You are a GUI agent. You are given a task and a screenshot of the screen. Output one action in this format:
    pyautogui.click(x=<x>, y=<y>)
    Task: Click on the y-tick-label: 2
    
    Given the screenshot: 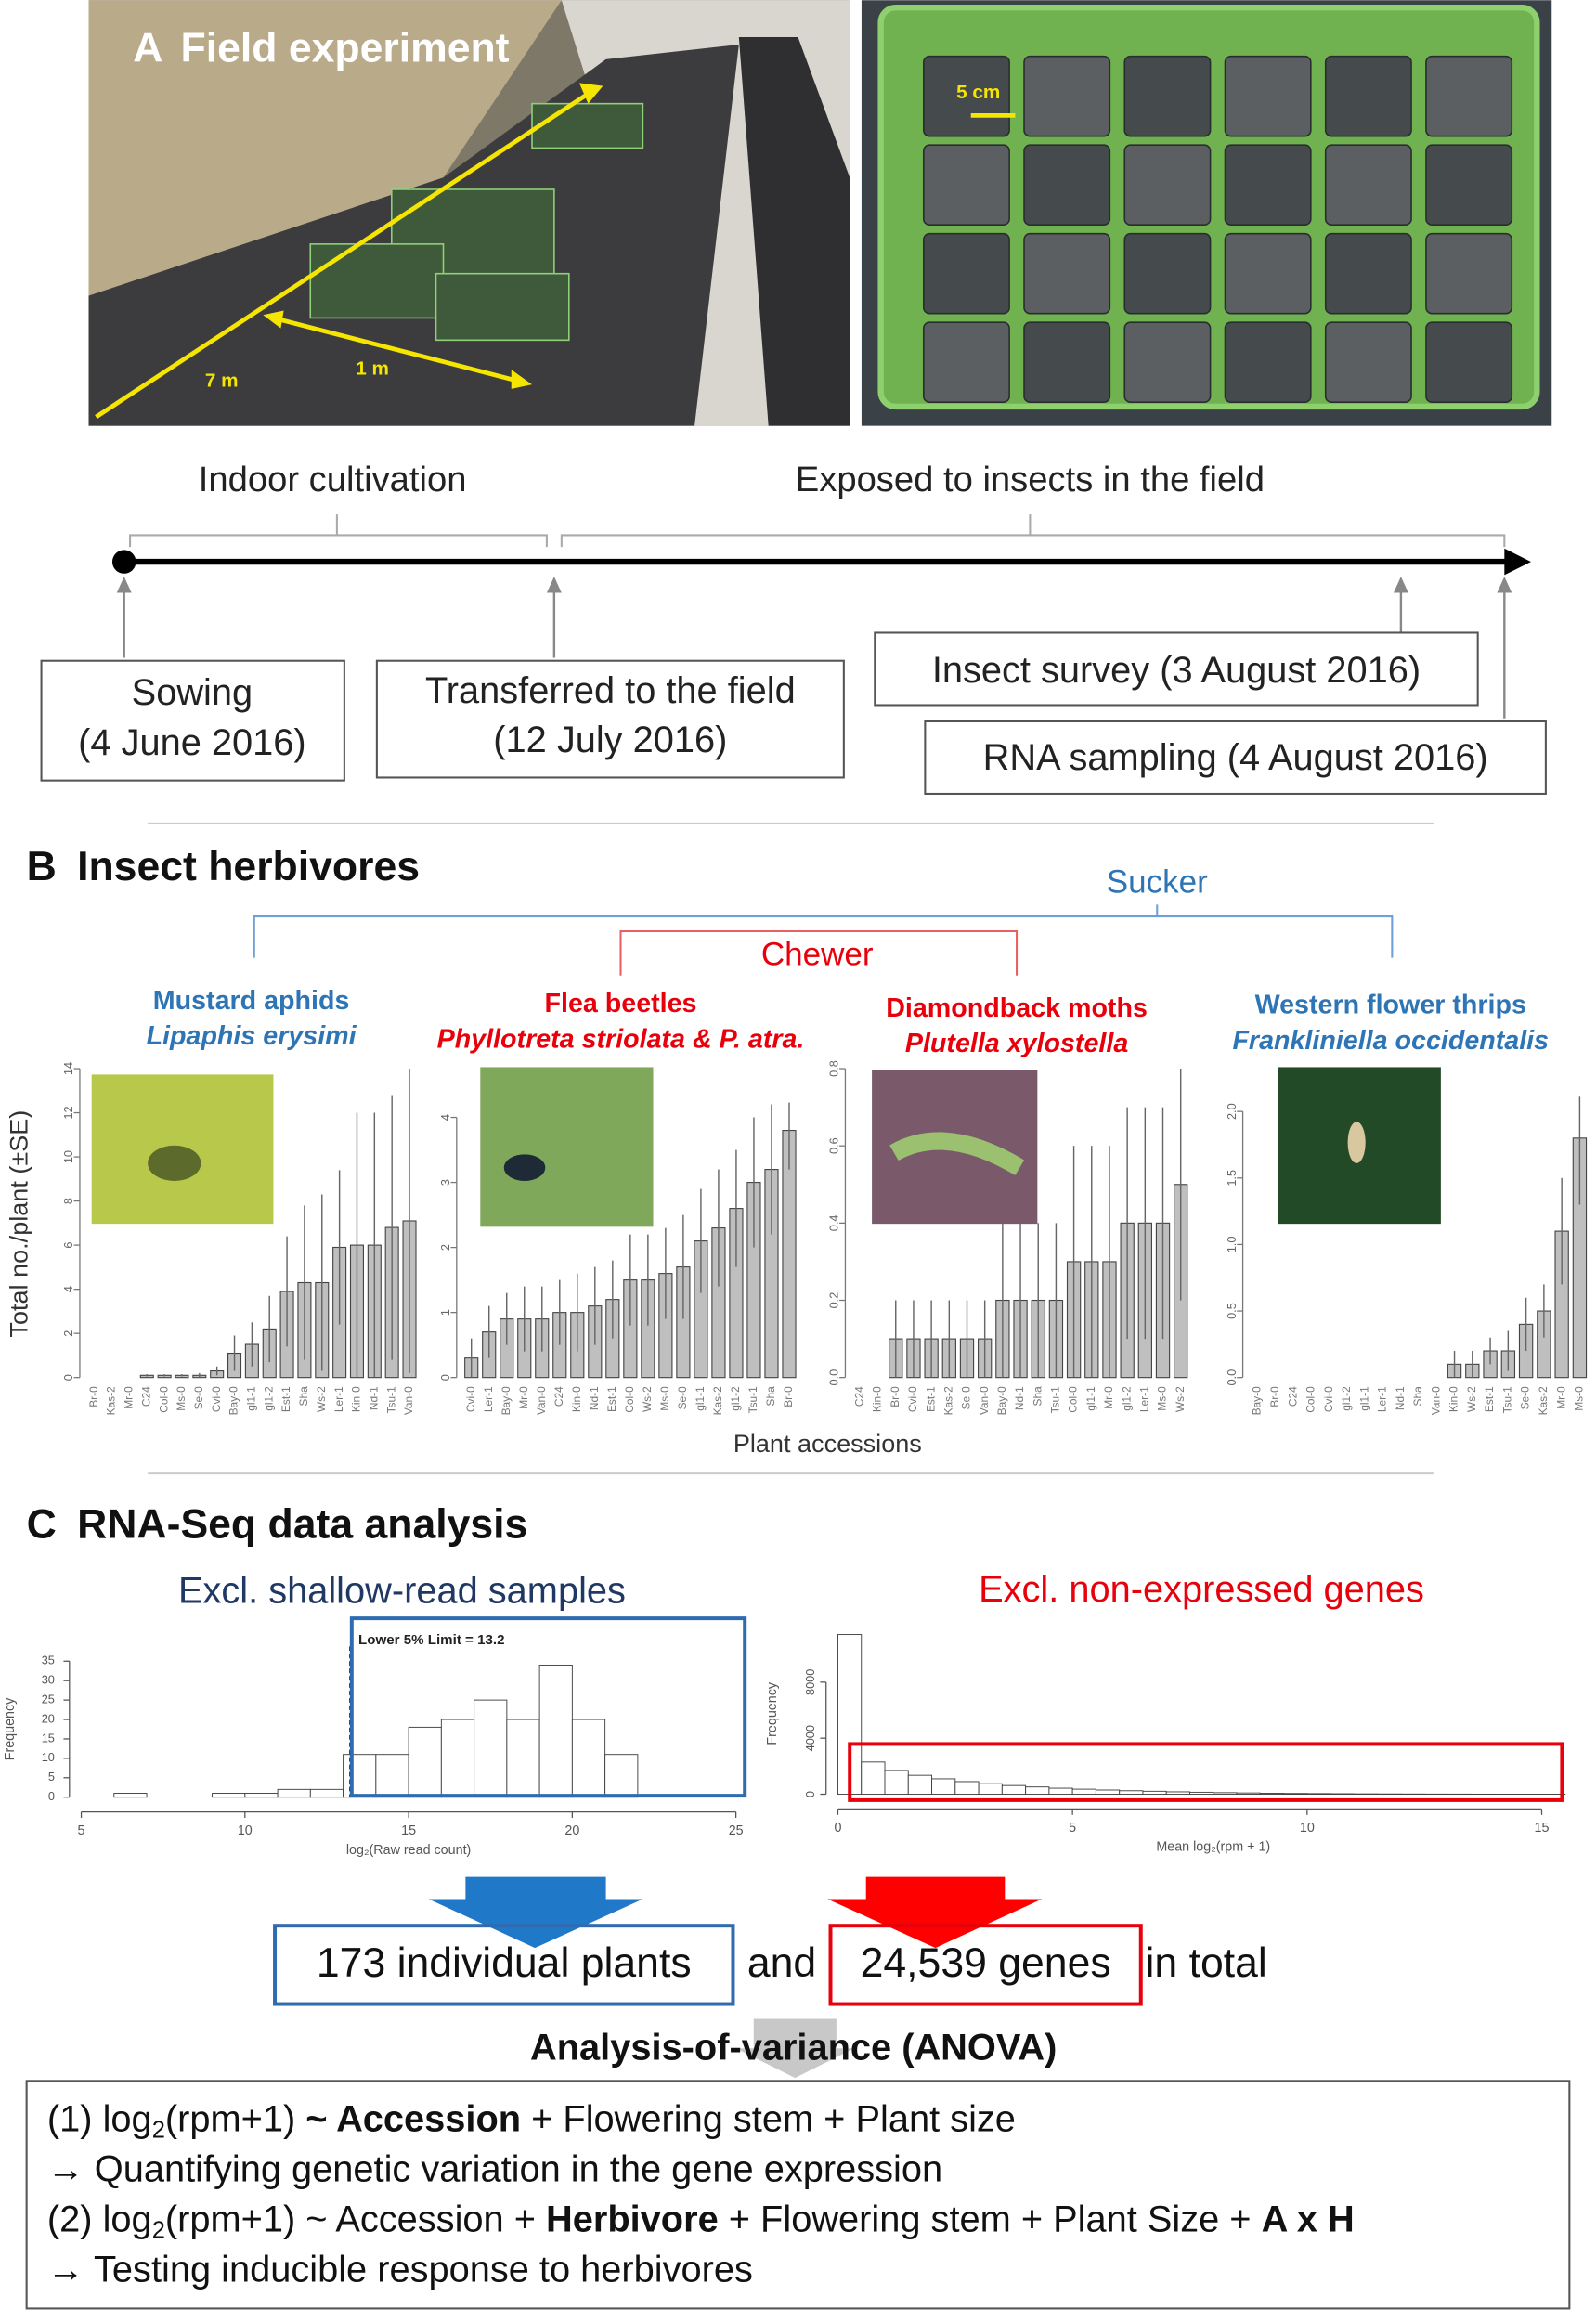 What is the action you would take?
    pyautogui.click(x=445, y=1247)
    